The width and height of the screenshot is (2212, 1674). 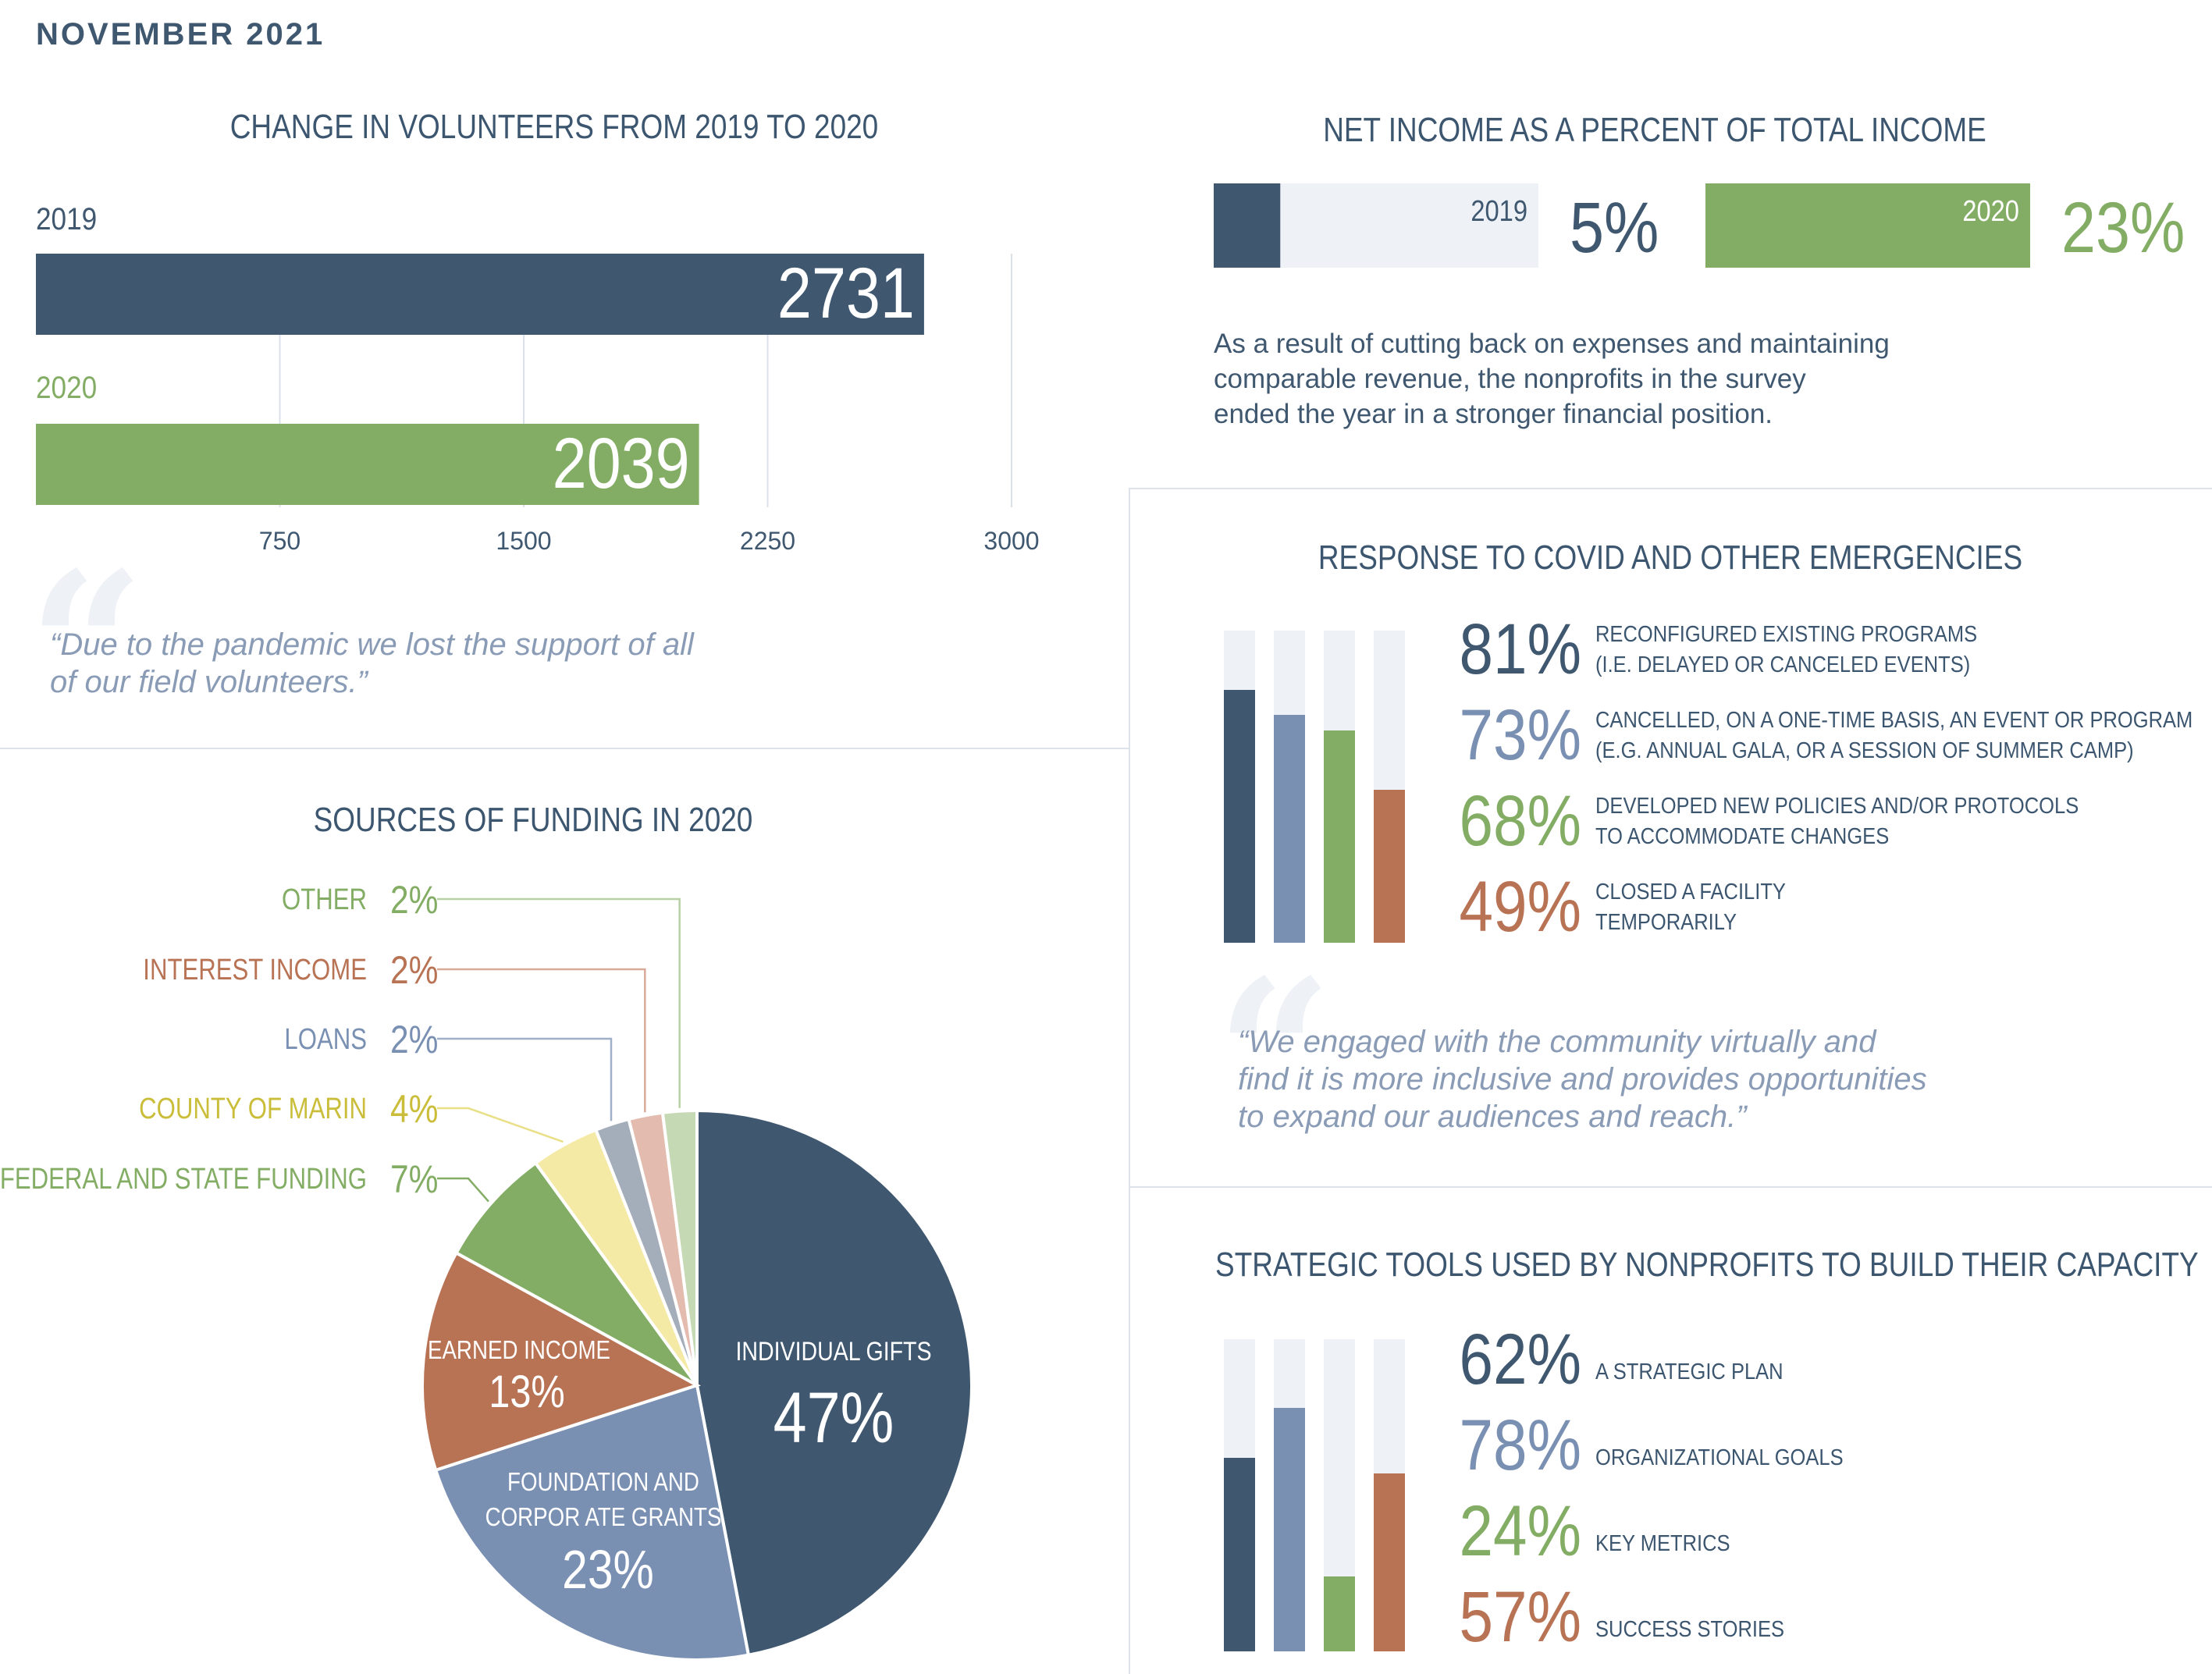 I want to click on volunteers-chart: 750 1500 2250 3000 2019 2731 2020 2039, so click(x=538, y=378).